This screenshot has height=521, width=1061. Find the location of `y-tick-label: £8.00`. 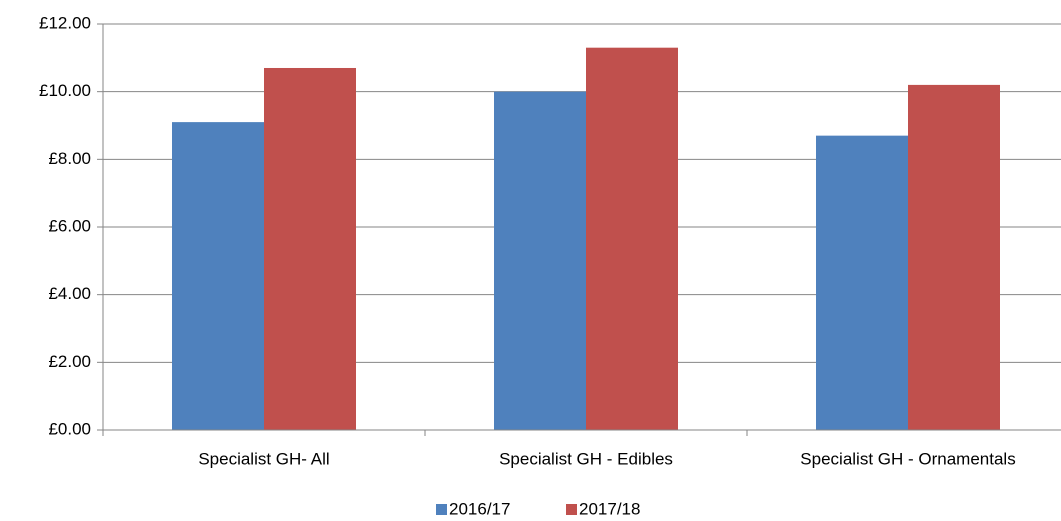

y-tick-label: £8.00 is located at coordinates (69, 158).